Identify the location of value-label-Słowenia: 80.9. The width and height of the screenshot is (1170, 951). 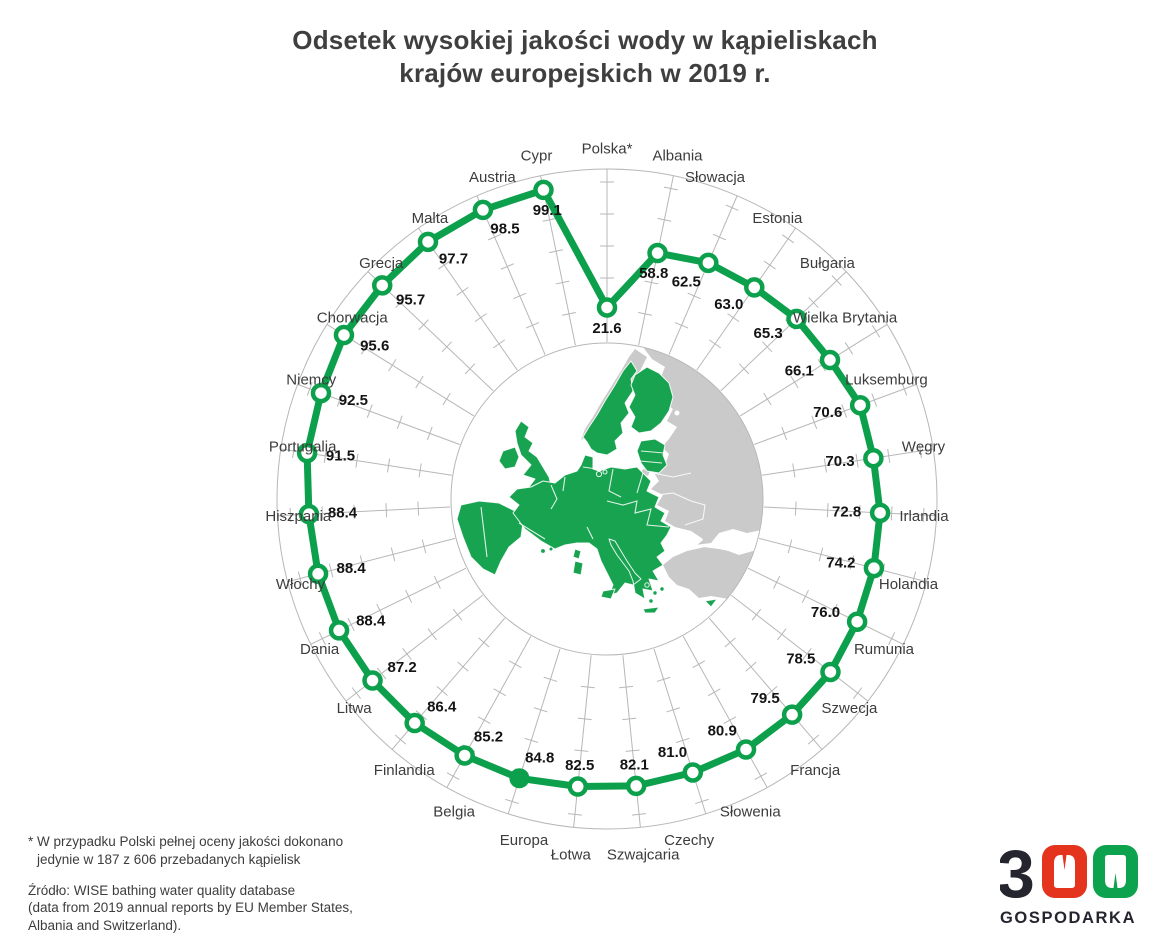
(722, 731).